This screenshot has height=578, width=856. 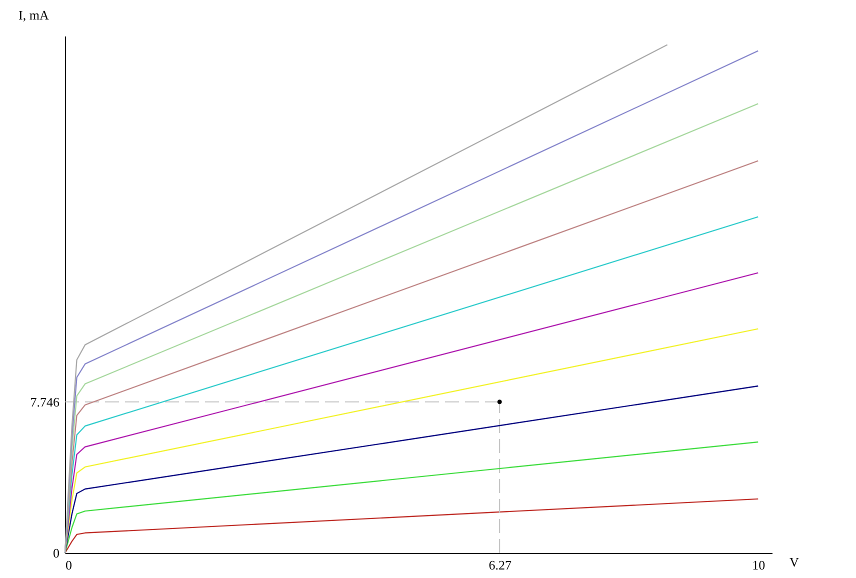 I want to click on x-tick-label: 10, so click(x=759, y=565).